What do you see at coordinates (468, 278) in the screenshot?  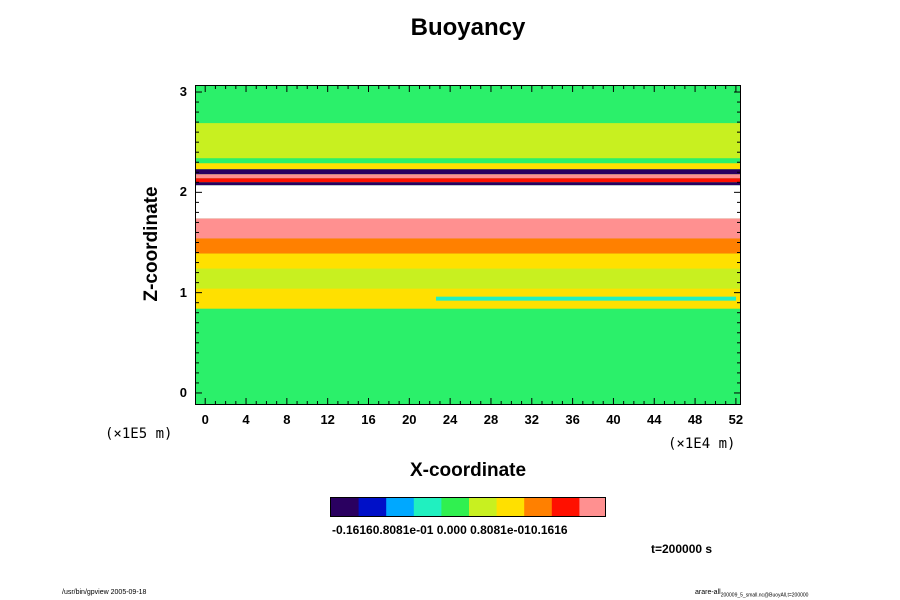 I see `band-lower-mid` at bounding box center [468, 278].